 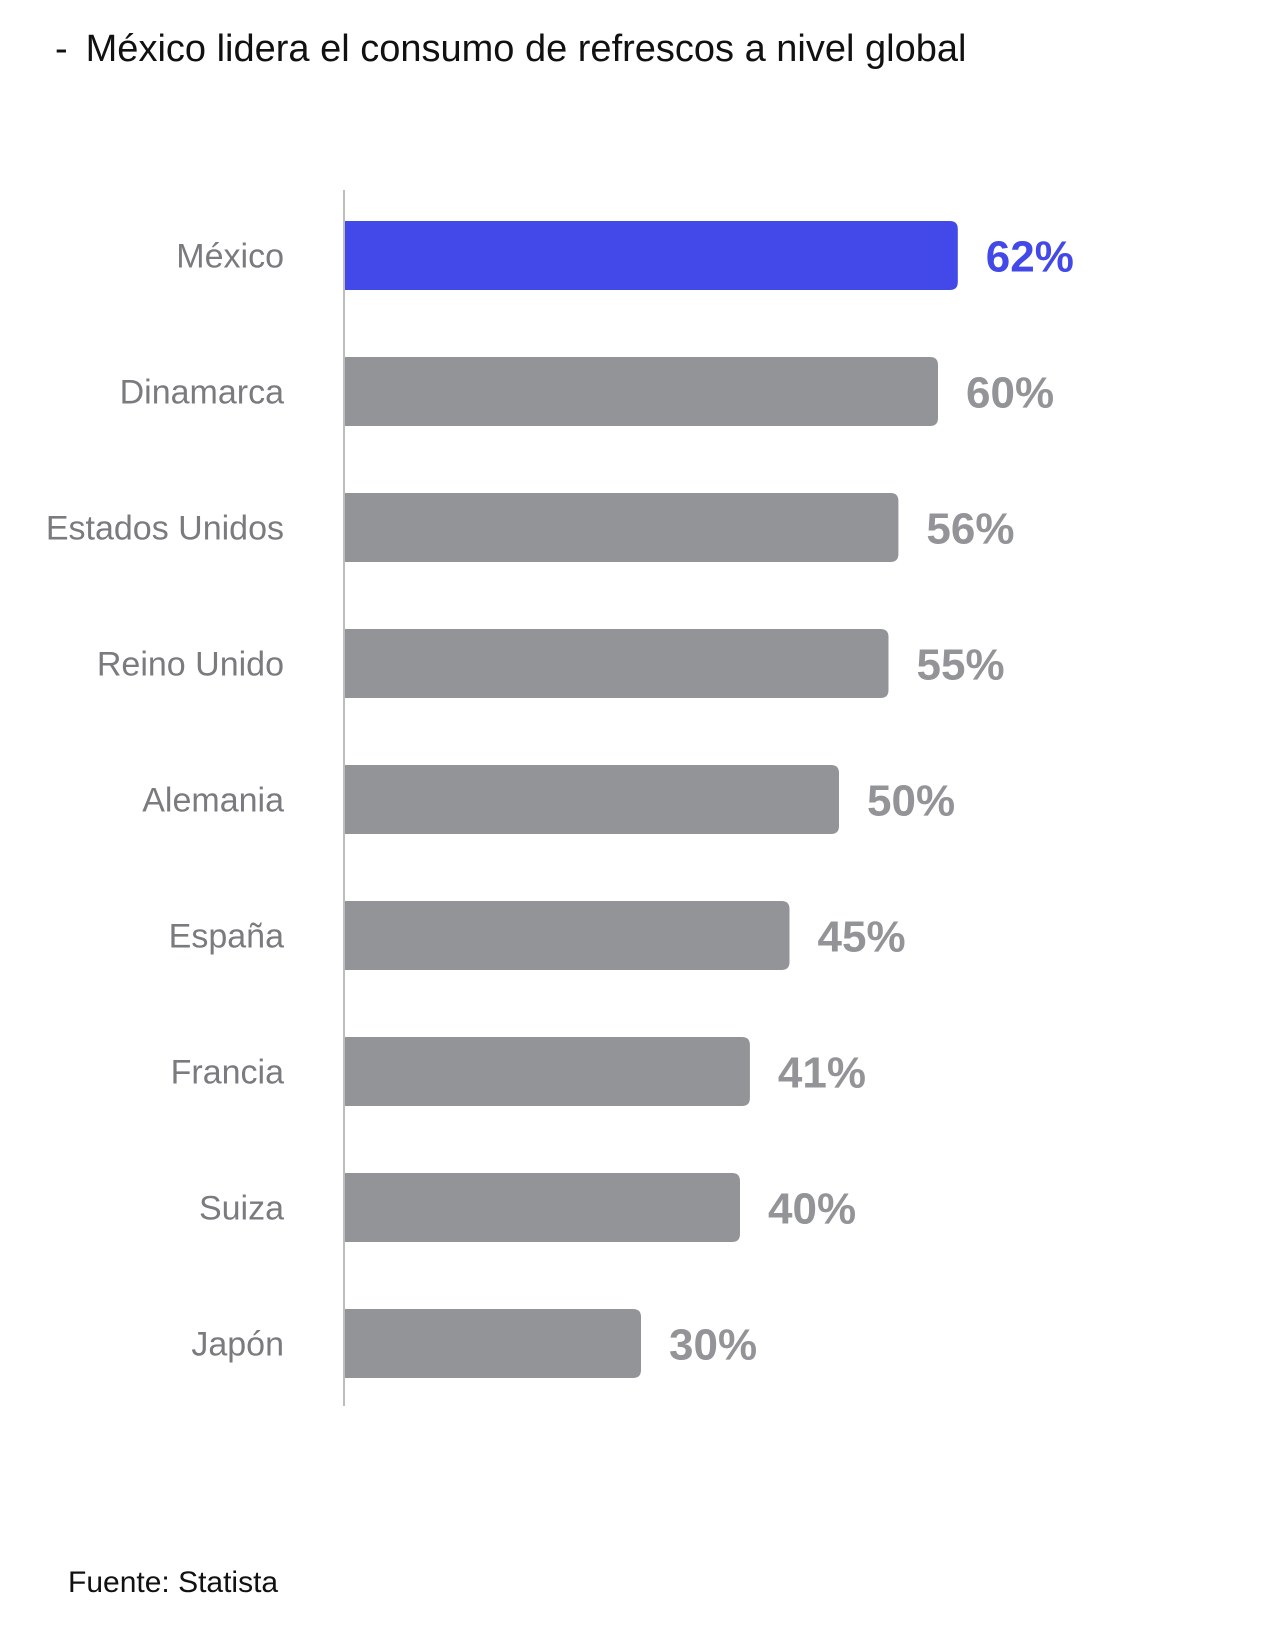 What do you see at coordinates (970, 529) in the screenshot?
I see `value-label-2: 56%` at bounding box center [970, 529].